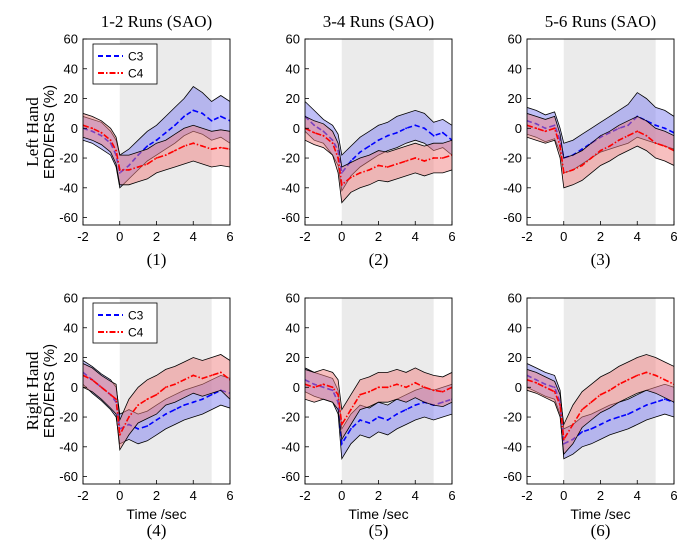 The height and width of the screenshot is (555, 689). Describe the element at coordinates (379, 530) in the screenshot. I see `panel-caption: (5)` at that location.